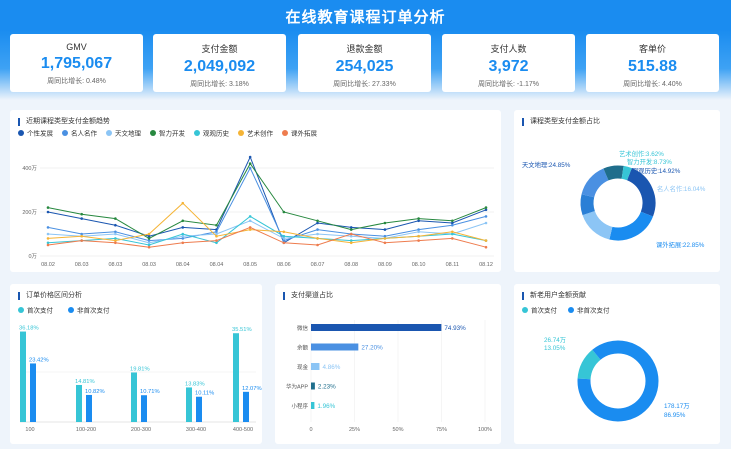 This screenshot has width=731, height=449. I want to click on x-tick-label: 75%, so click(441, 430).